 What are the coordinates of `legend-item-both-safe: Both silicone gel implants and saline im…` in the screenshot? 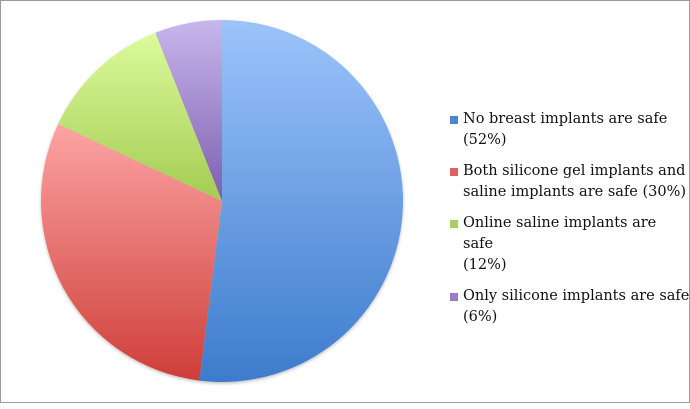 It's located at (570, 182).